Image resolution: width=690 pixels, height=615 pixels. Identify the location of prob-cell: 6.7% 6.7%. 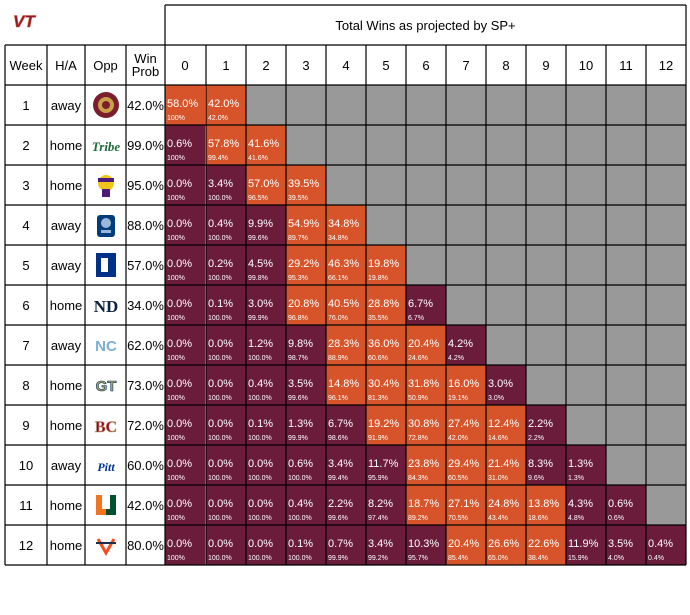
(426, 305).